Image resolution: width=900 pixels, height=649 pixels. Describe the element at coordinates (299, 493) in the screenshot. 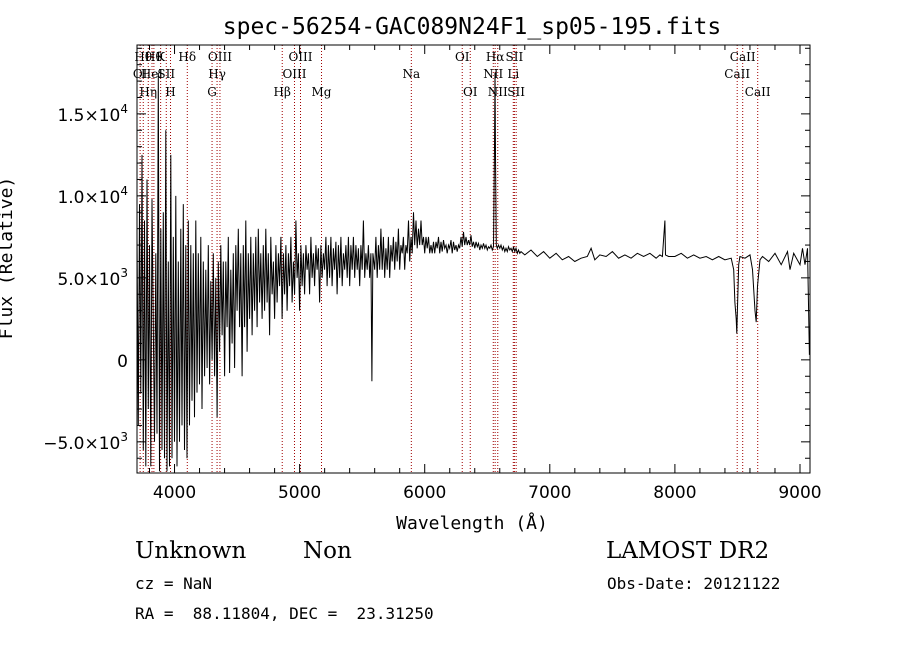

I see `x-tick-label: 5000` at that location.